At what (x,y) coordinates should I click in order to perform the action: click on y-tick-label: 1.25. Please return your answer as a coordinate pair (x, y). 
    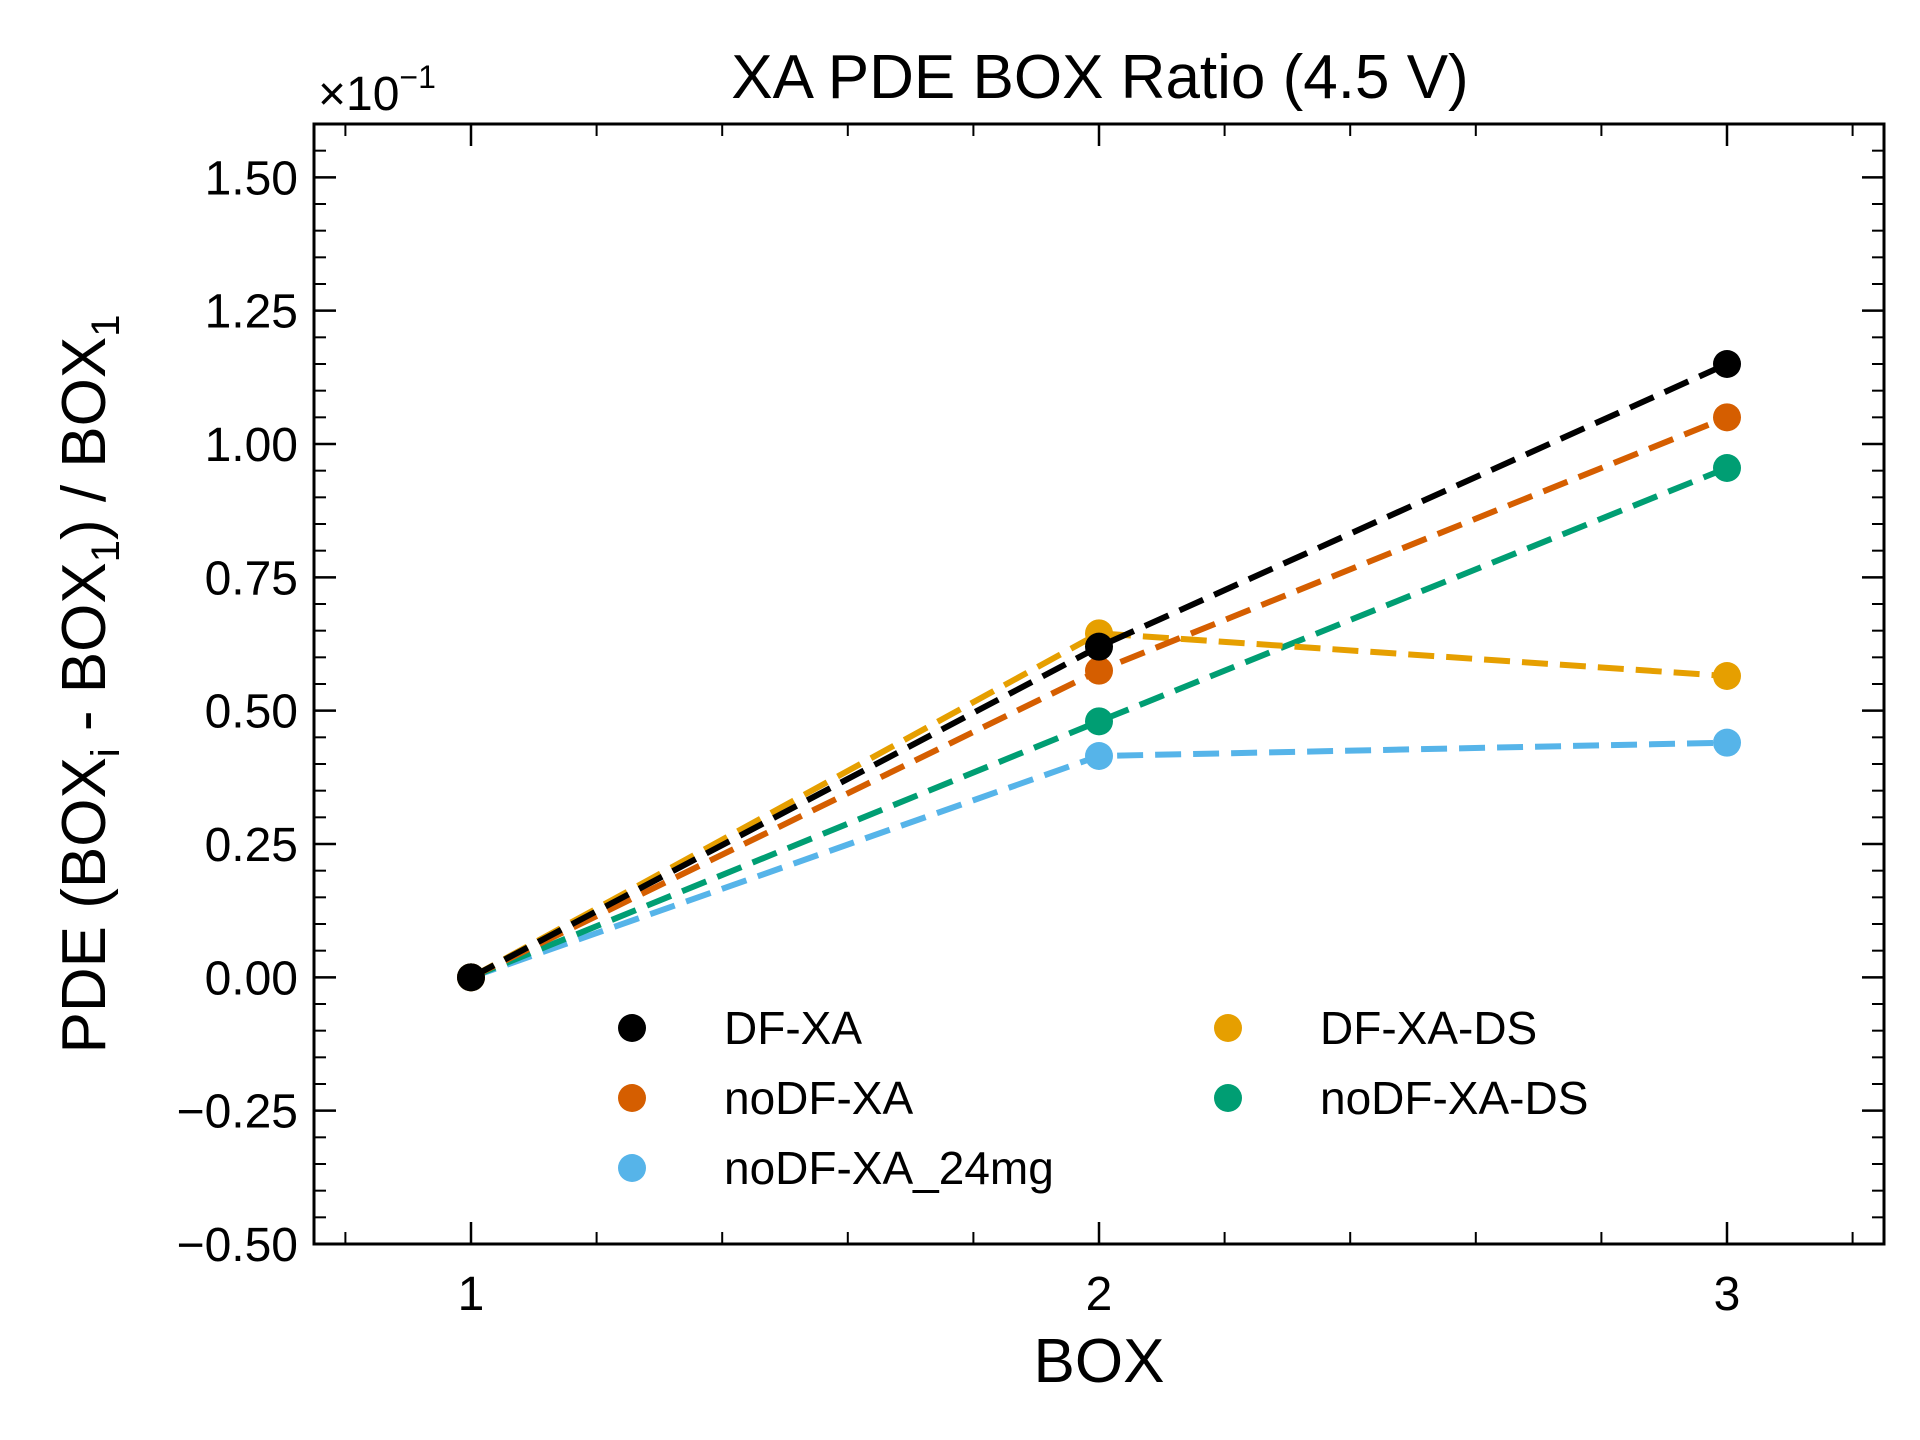
    Looking at the image, I should click on (251, 312).